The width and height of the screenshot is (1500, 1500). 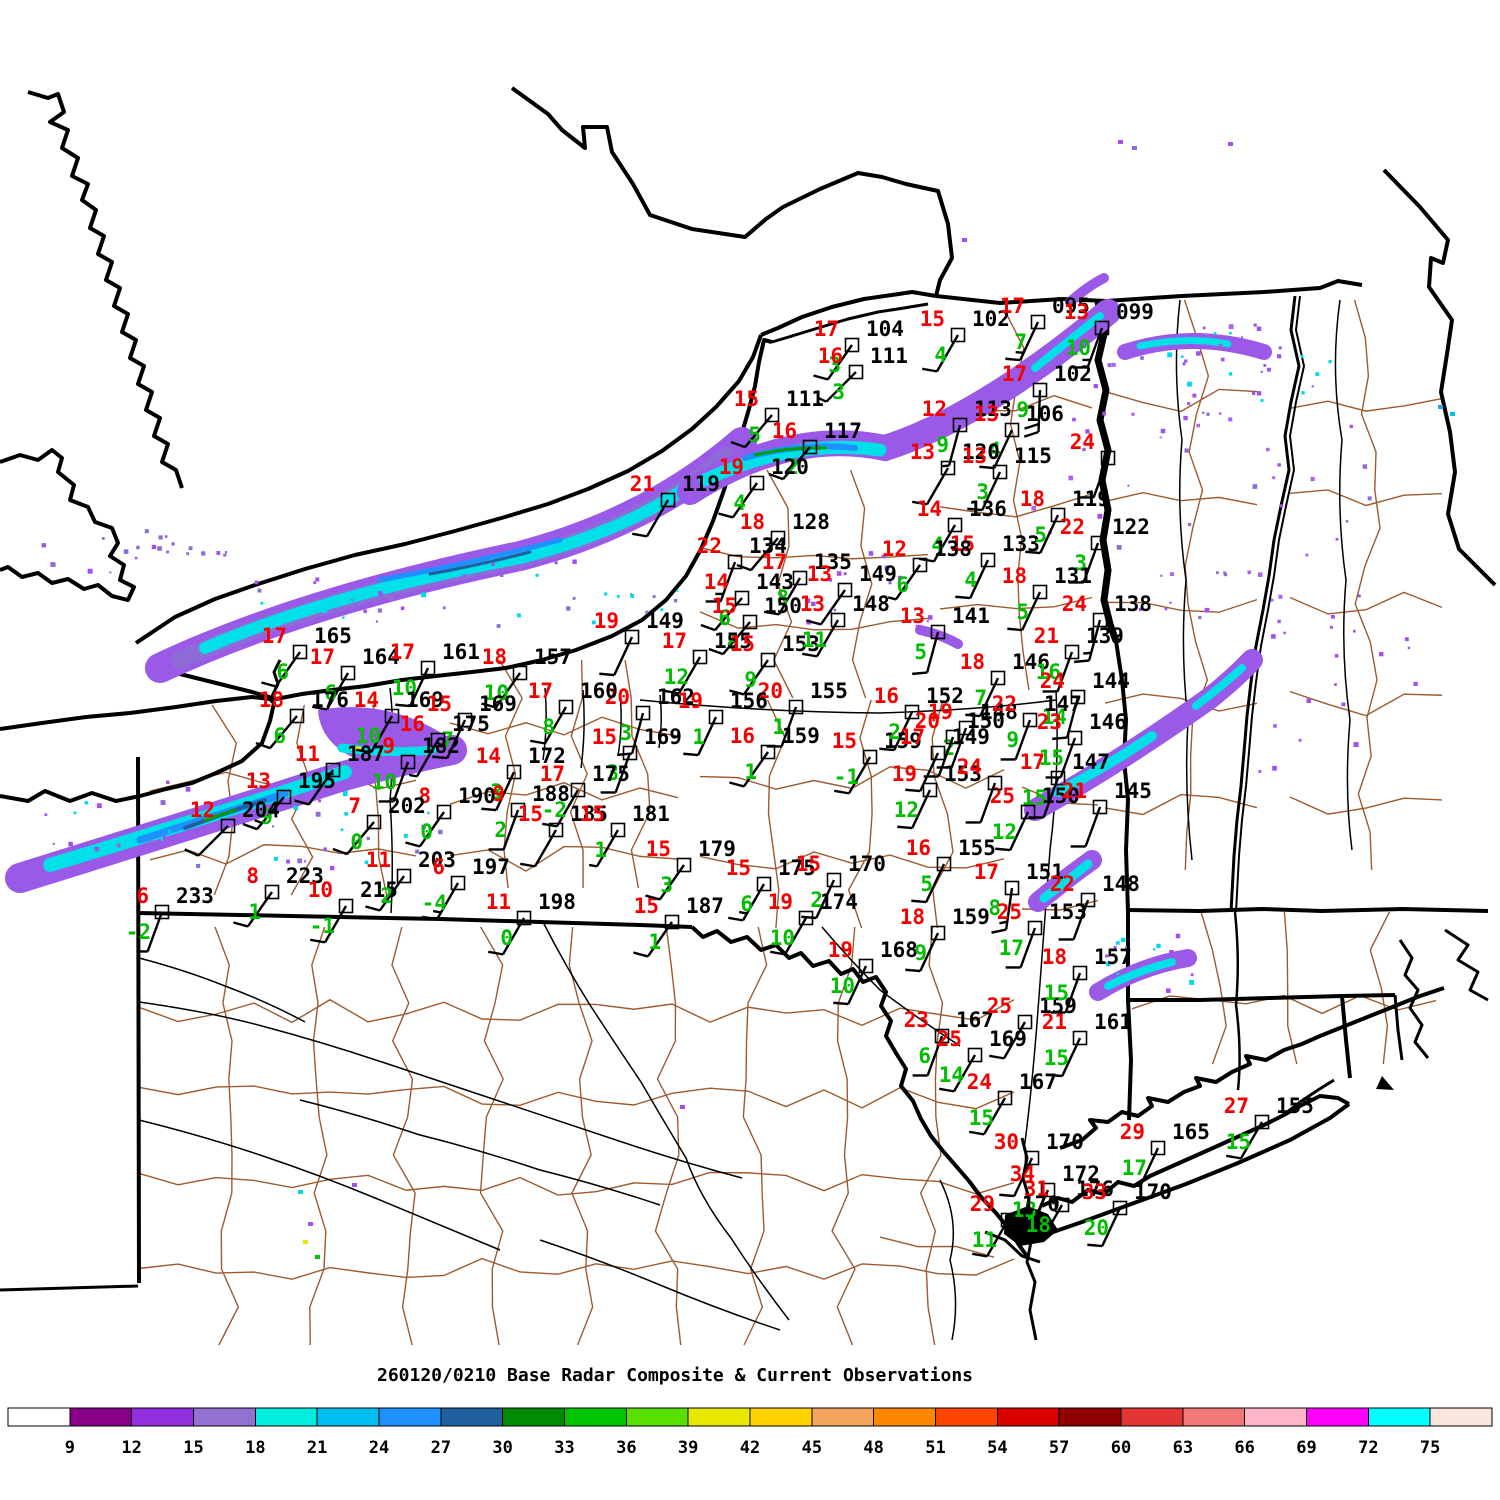 What do you see at coordinates (965, 340) in the screenshot?
I see `station-plot: 15 102 4` at bounding box center [965, 340].